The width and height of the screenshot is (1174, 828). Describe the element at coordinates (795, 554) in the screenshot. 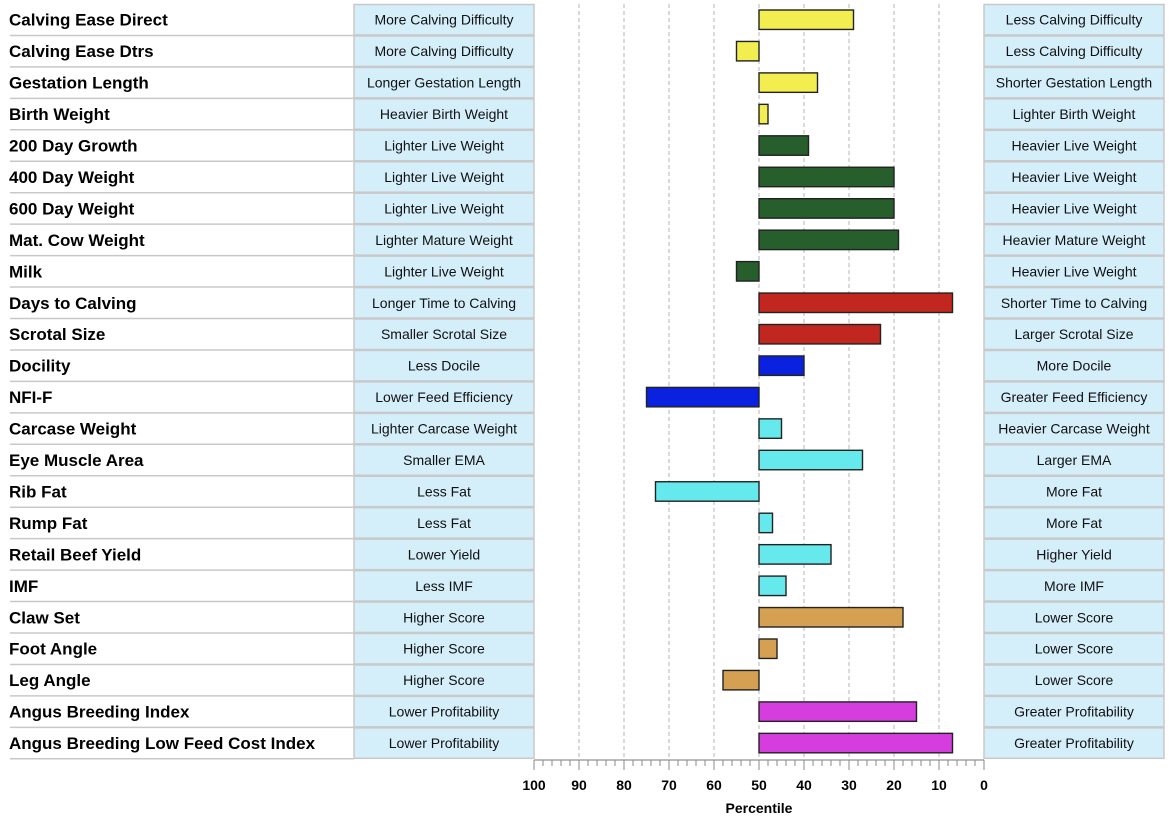

I see `bar-retail-beef-yield` at that location.